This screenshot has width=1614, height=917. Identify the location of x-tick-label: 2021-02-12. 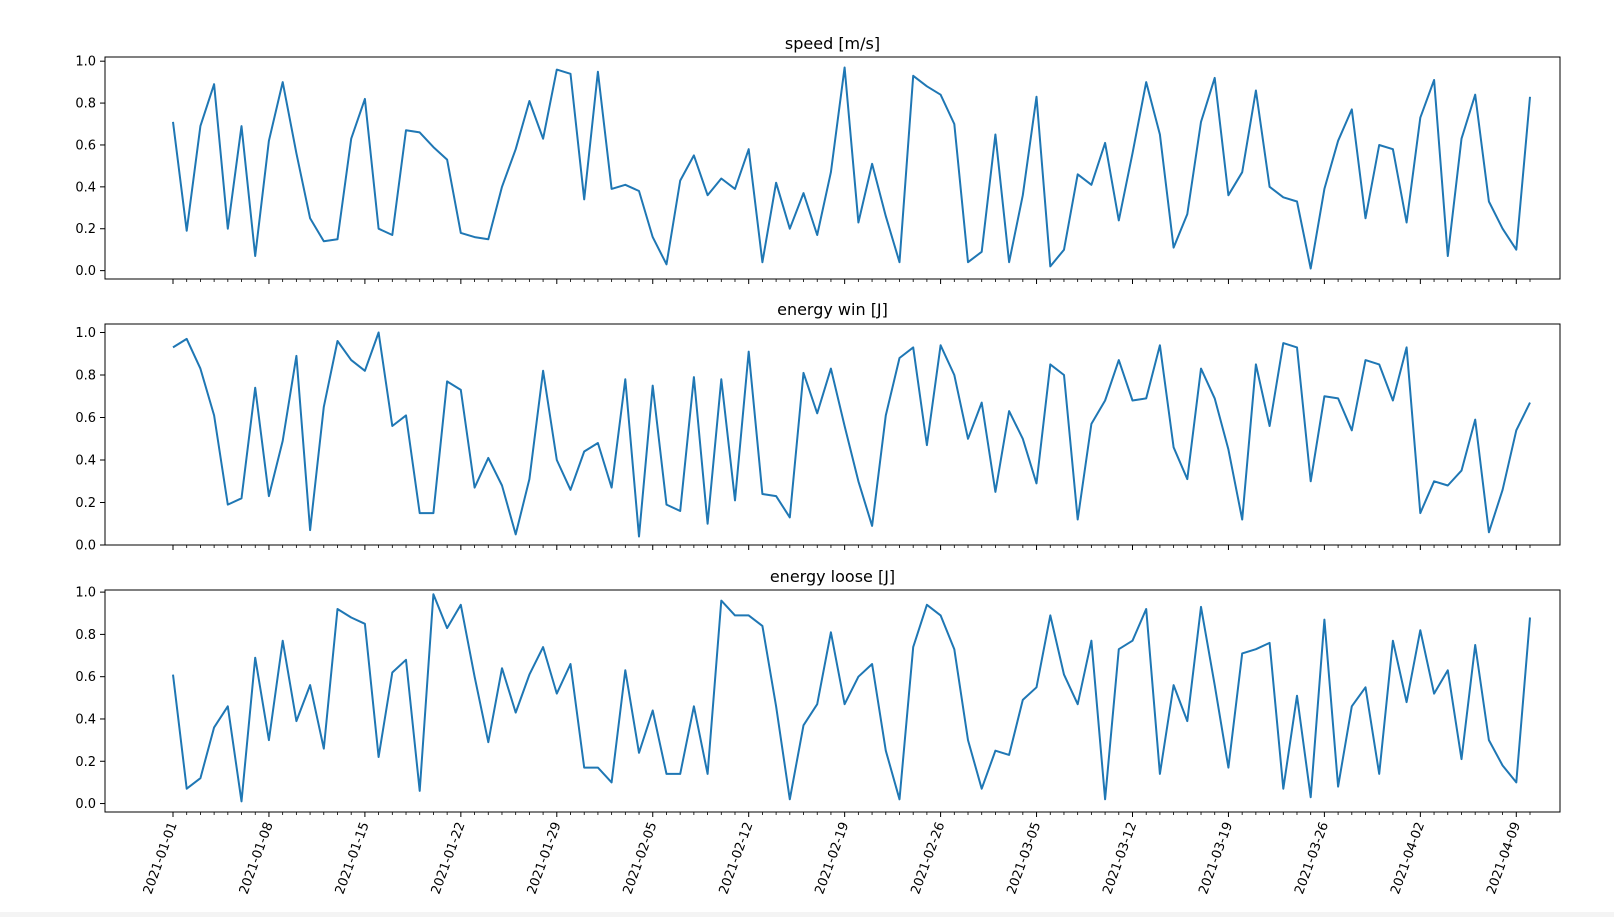
(737, 858).